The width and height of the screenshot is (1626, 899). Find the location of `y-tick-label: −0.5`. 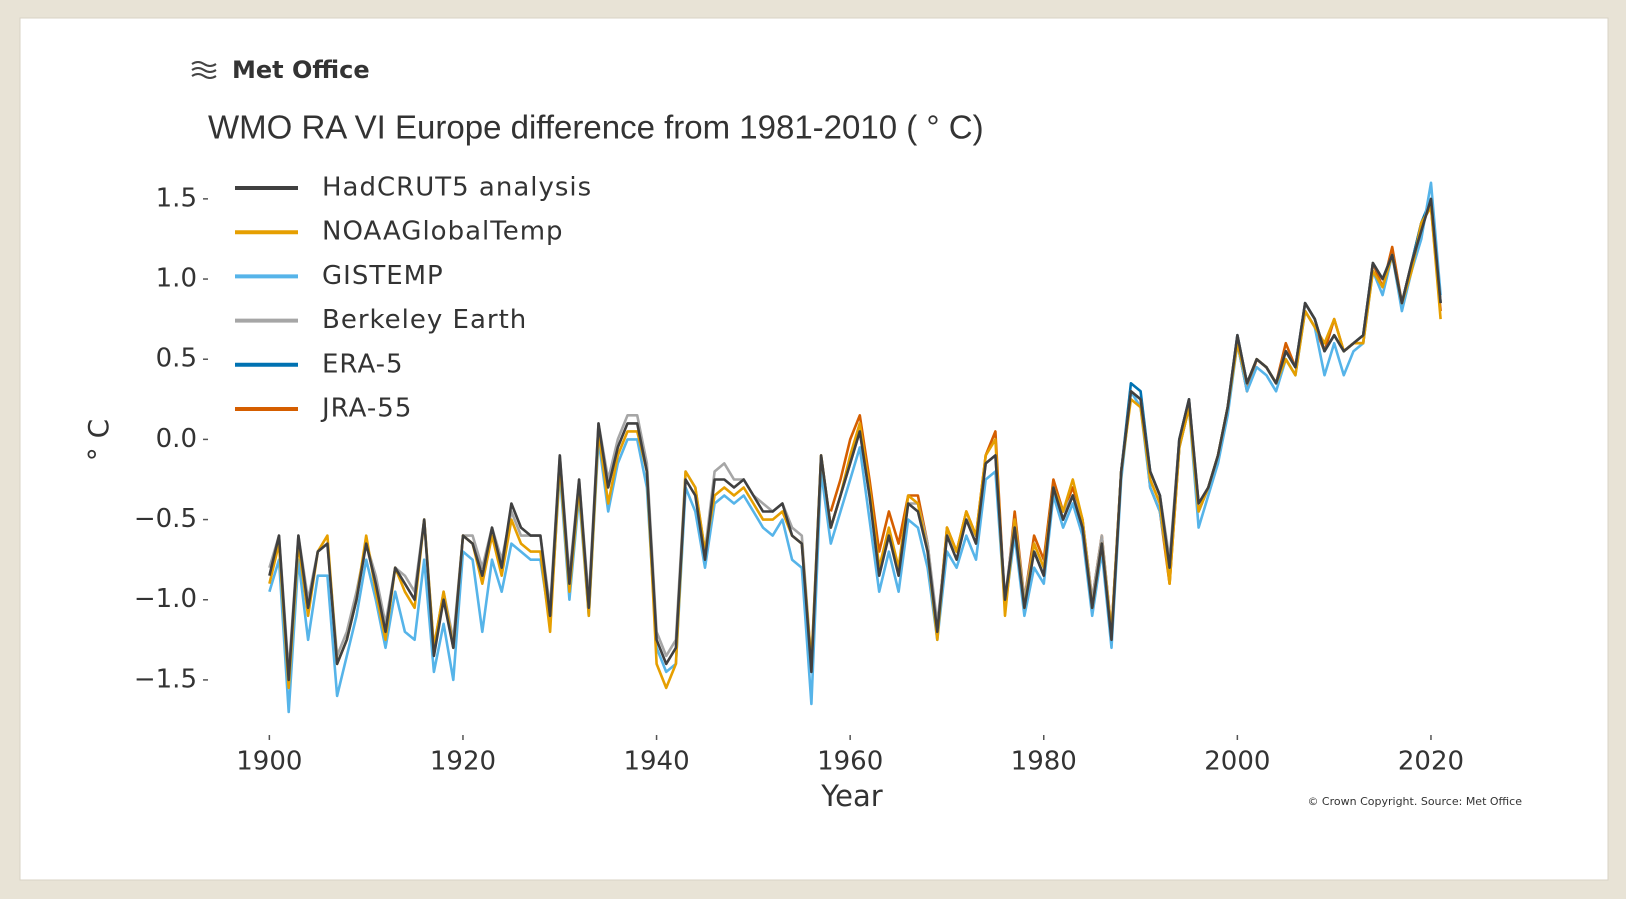

y-tick-label: −0.5 is located at coordinates (165, 519).